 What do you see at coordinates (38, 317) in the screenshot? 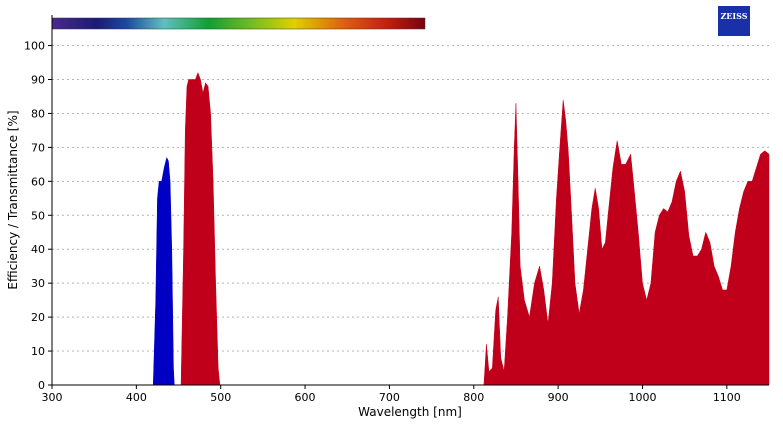
I see `y-tick-label: 20` at bounding box center [38, 317].